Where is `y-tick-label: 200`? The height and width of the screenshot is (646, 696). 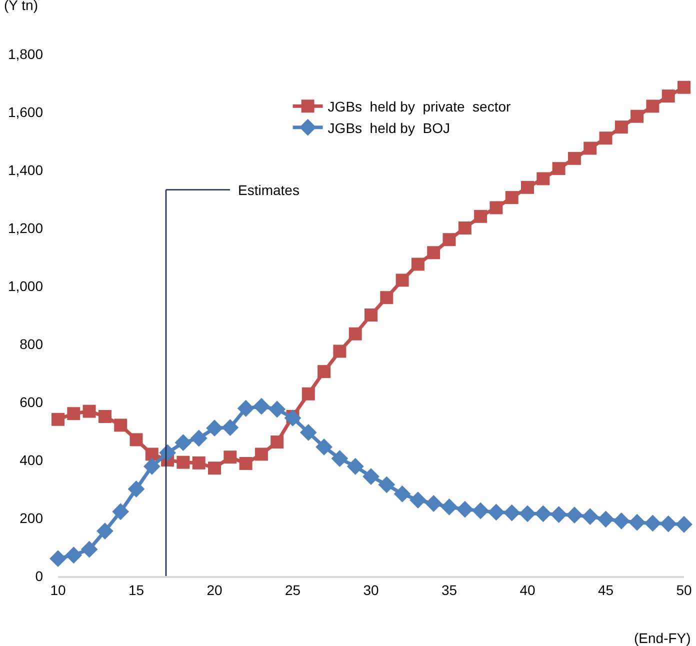 y-tick-label: 200 is located at coordinates (32, 518).